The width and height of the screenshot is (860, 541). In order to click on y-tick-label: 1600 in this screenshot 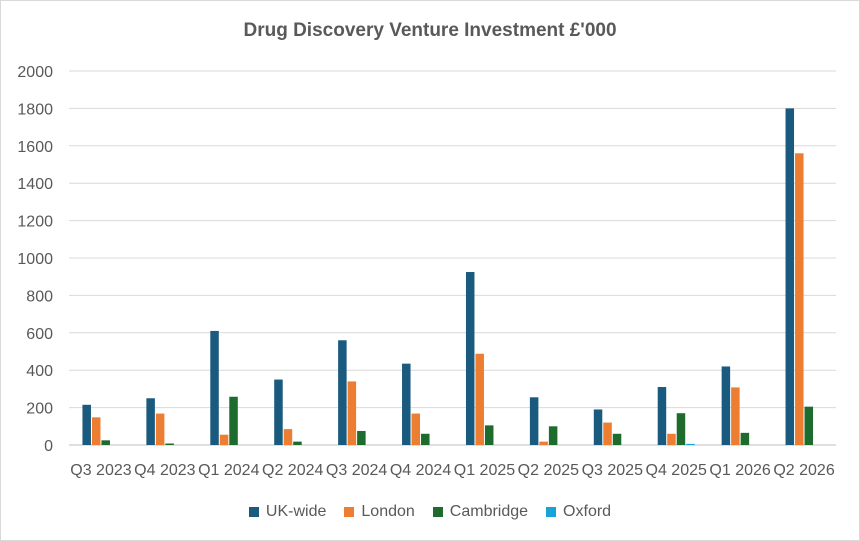, I will do `click(35, 147)`.